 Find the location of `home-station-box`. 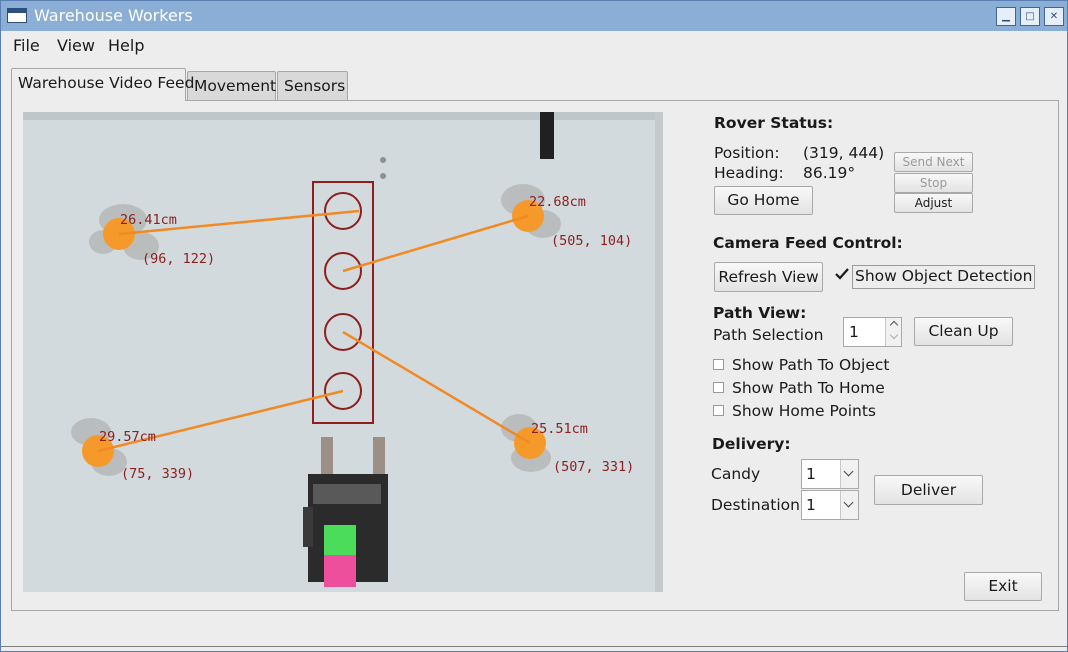

home-station-box is located at coordinates (343, 302).